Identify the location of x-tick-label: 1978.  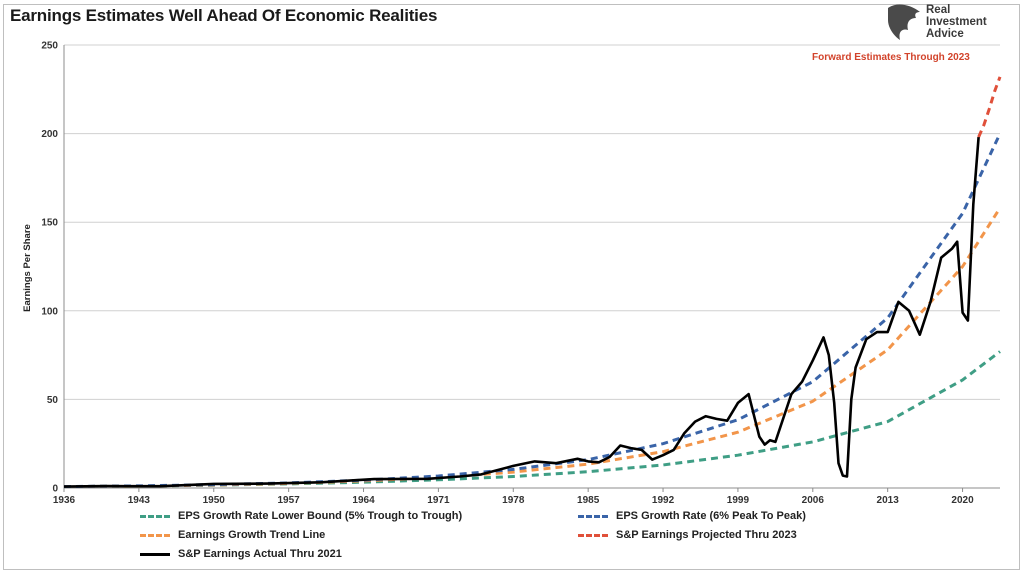
(513, 500).